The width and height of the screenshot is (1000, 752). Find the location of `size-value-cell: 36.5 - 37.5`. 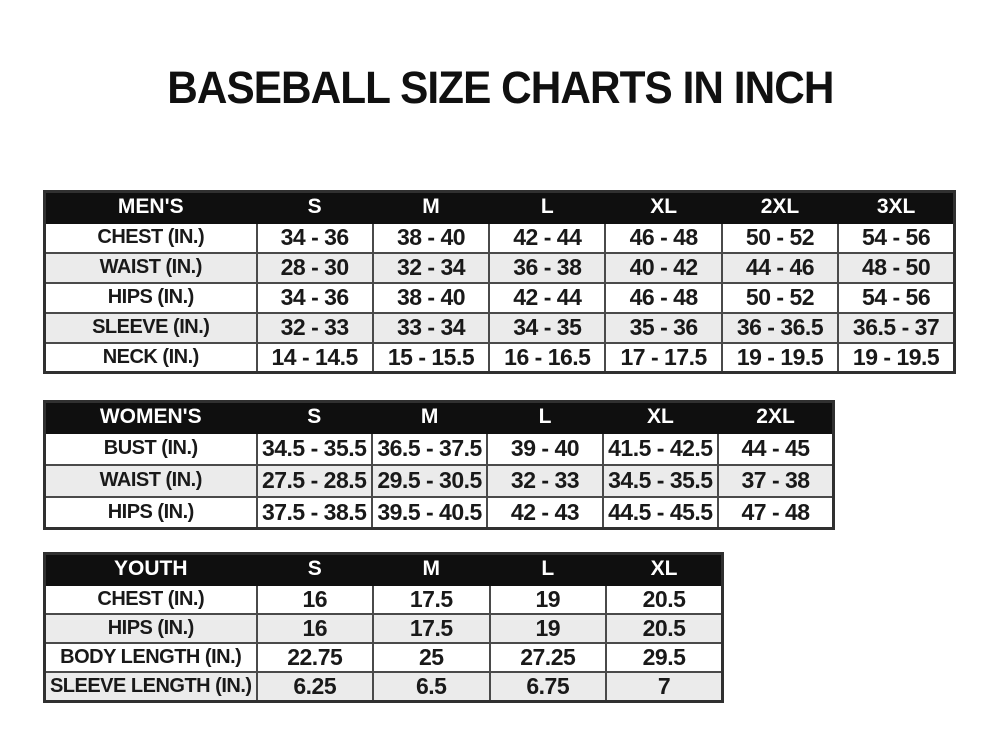

size-value-cell: 36.5 - 37.5 is located at coordinates (429, 448).